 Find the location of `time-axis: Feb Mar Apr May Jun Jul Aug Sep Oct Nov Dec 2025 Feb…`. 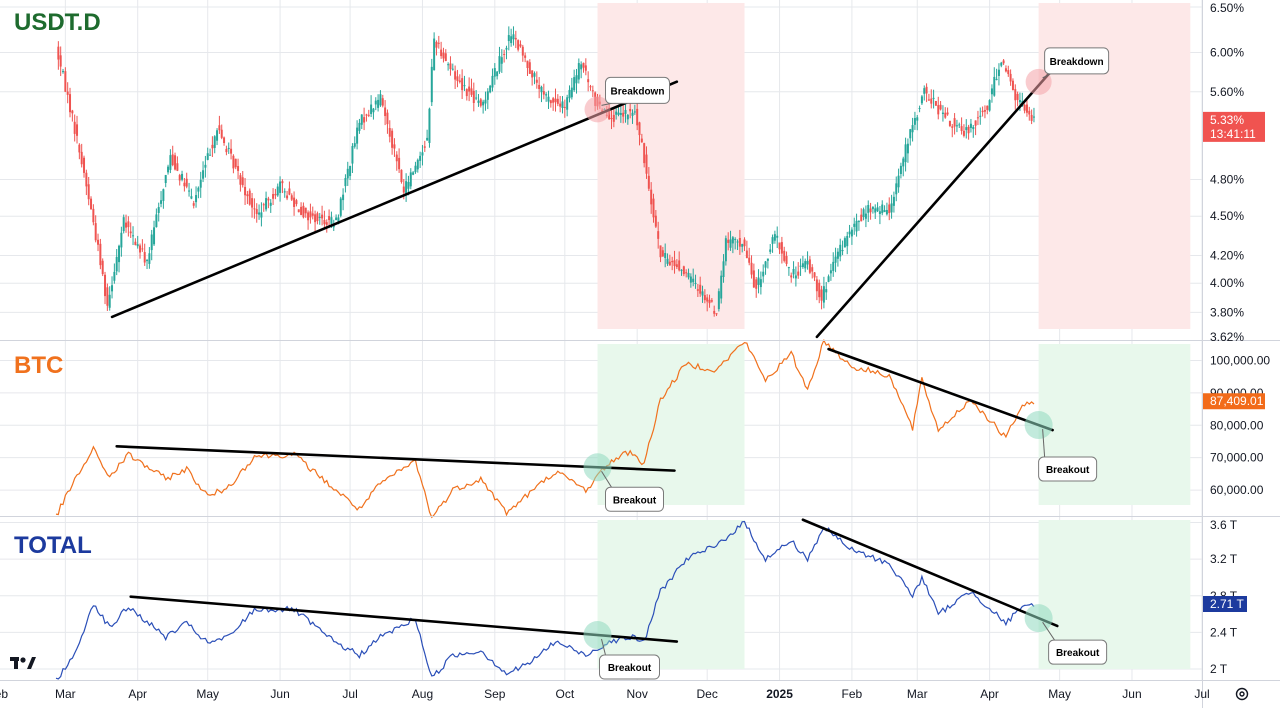

time-axis: Feb Mar Apr May Jun Jul Aug Sep Oct Nov Dec 2025 Feb… is located at coordinates (605, 694).